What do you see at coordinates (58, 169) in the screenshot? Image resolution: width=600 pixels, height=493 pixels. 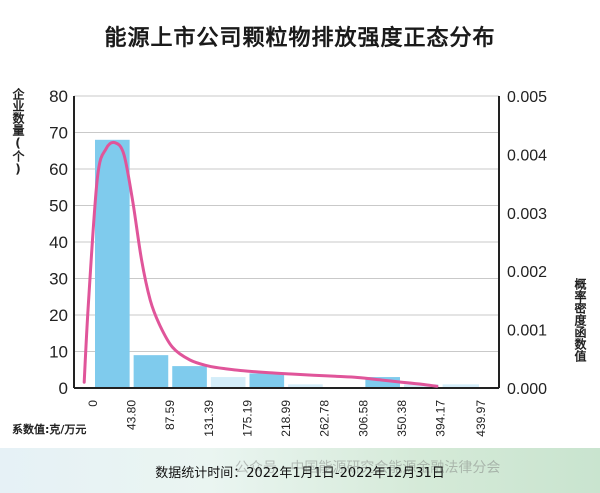 I see `y-tick-label: 60` at bounding box center [58, 169].